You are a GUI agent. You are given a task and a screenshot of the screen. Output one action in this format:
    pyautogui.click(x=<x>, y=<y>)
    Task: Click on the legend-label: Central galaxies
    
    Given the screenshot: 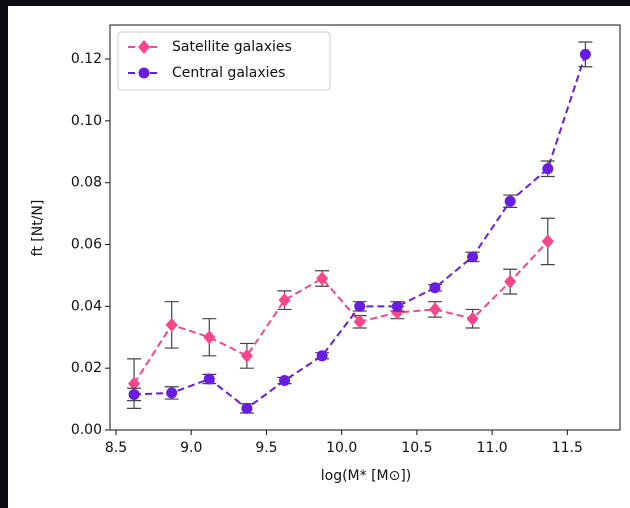 What is the action you would take?
    pyautogui.click(x=228, y=73)
    